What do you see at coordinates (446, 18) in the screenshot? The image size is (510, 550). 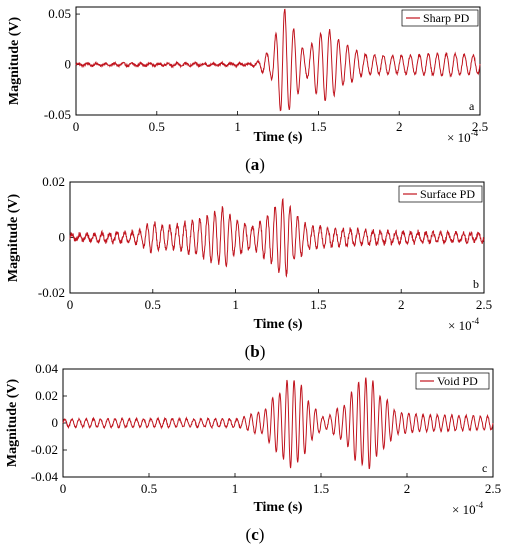 I see `legend-label: Sharp PD` at bounding box center [446, 18].